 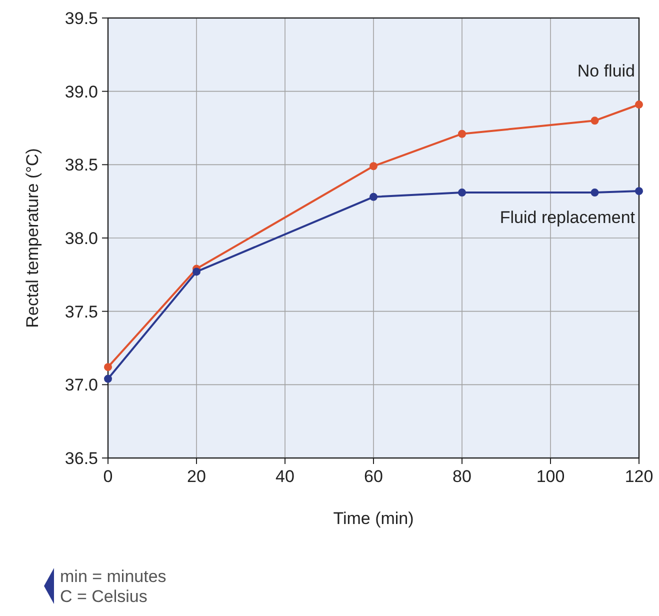 I want to click on x-tick-label: 120, so click(x=639, y=476).